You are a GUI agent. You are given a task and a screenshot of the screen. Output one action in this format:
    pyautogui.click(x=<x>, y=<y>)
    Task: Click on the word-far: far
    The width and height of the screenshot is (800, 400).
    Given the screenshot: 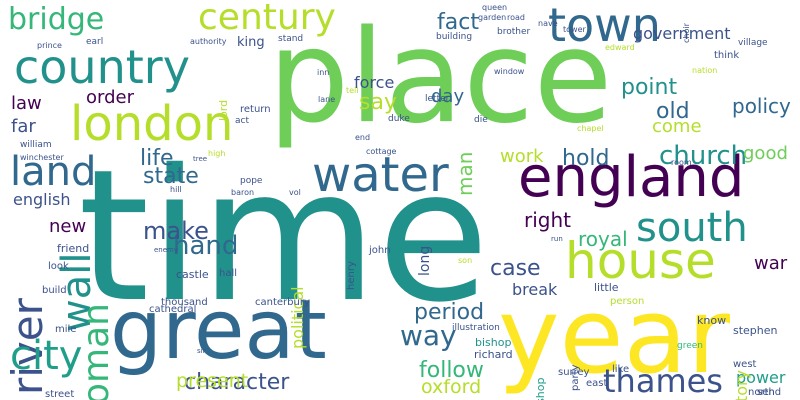 What is the action you would take?
    pyautogui.click(x=23, y=126)
    